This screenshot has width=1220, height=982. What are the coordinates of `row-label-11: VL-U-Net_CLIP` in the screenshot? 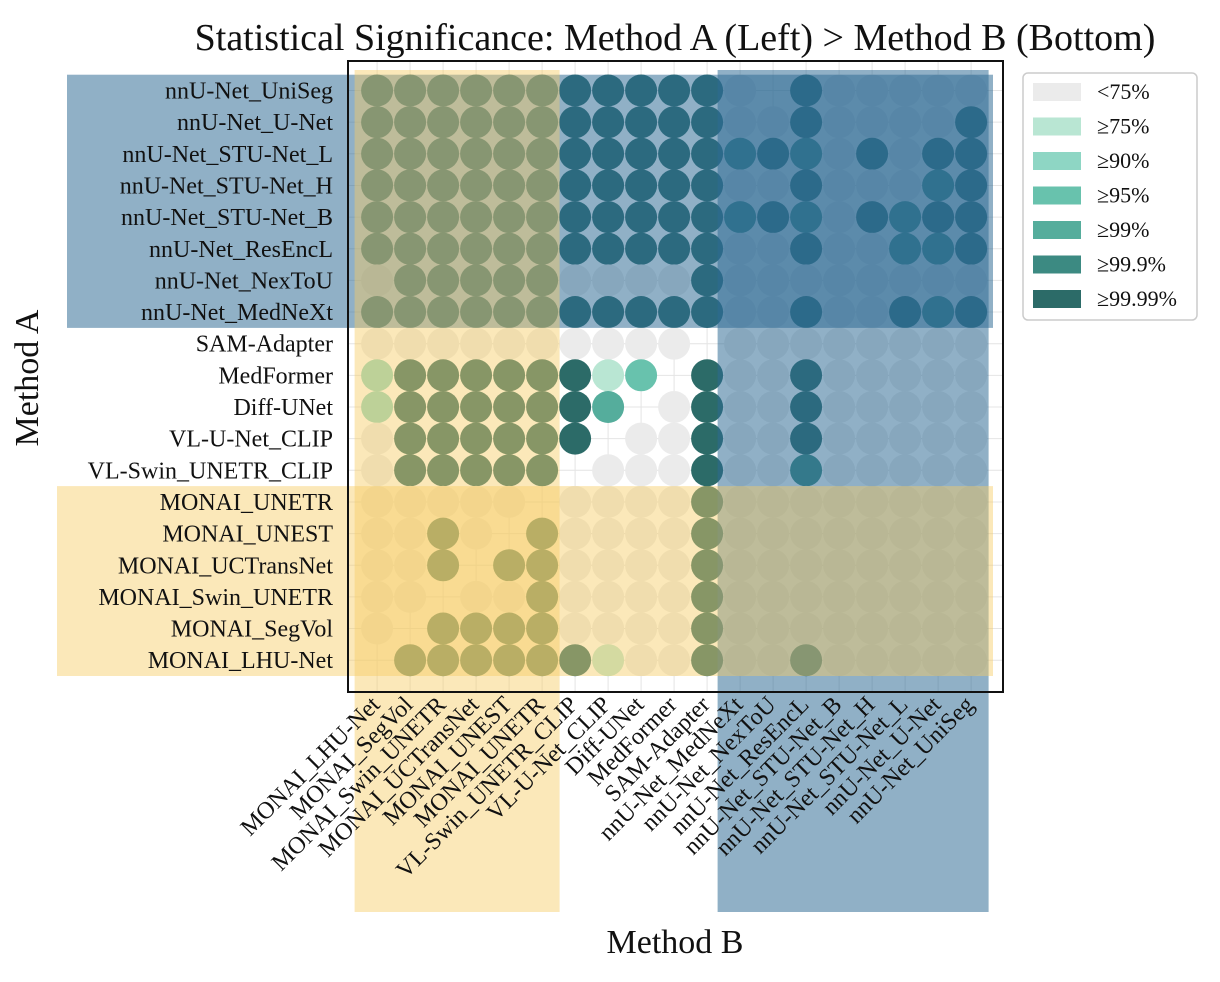 It's located at (251, 440).